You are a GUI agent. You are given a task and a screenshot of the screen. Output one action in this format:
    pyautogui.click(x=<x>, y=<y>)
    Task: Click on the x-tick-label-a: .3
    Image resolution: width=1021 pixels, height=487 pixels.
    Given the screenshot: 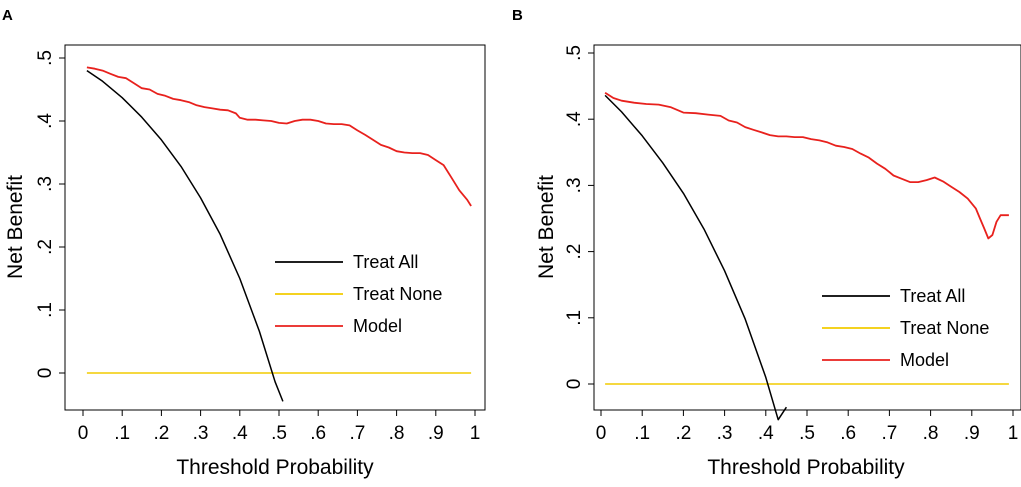 What is the action you would take?
    pyautogui.click(x=201, y=433)
    